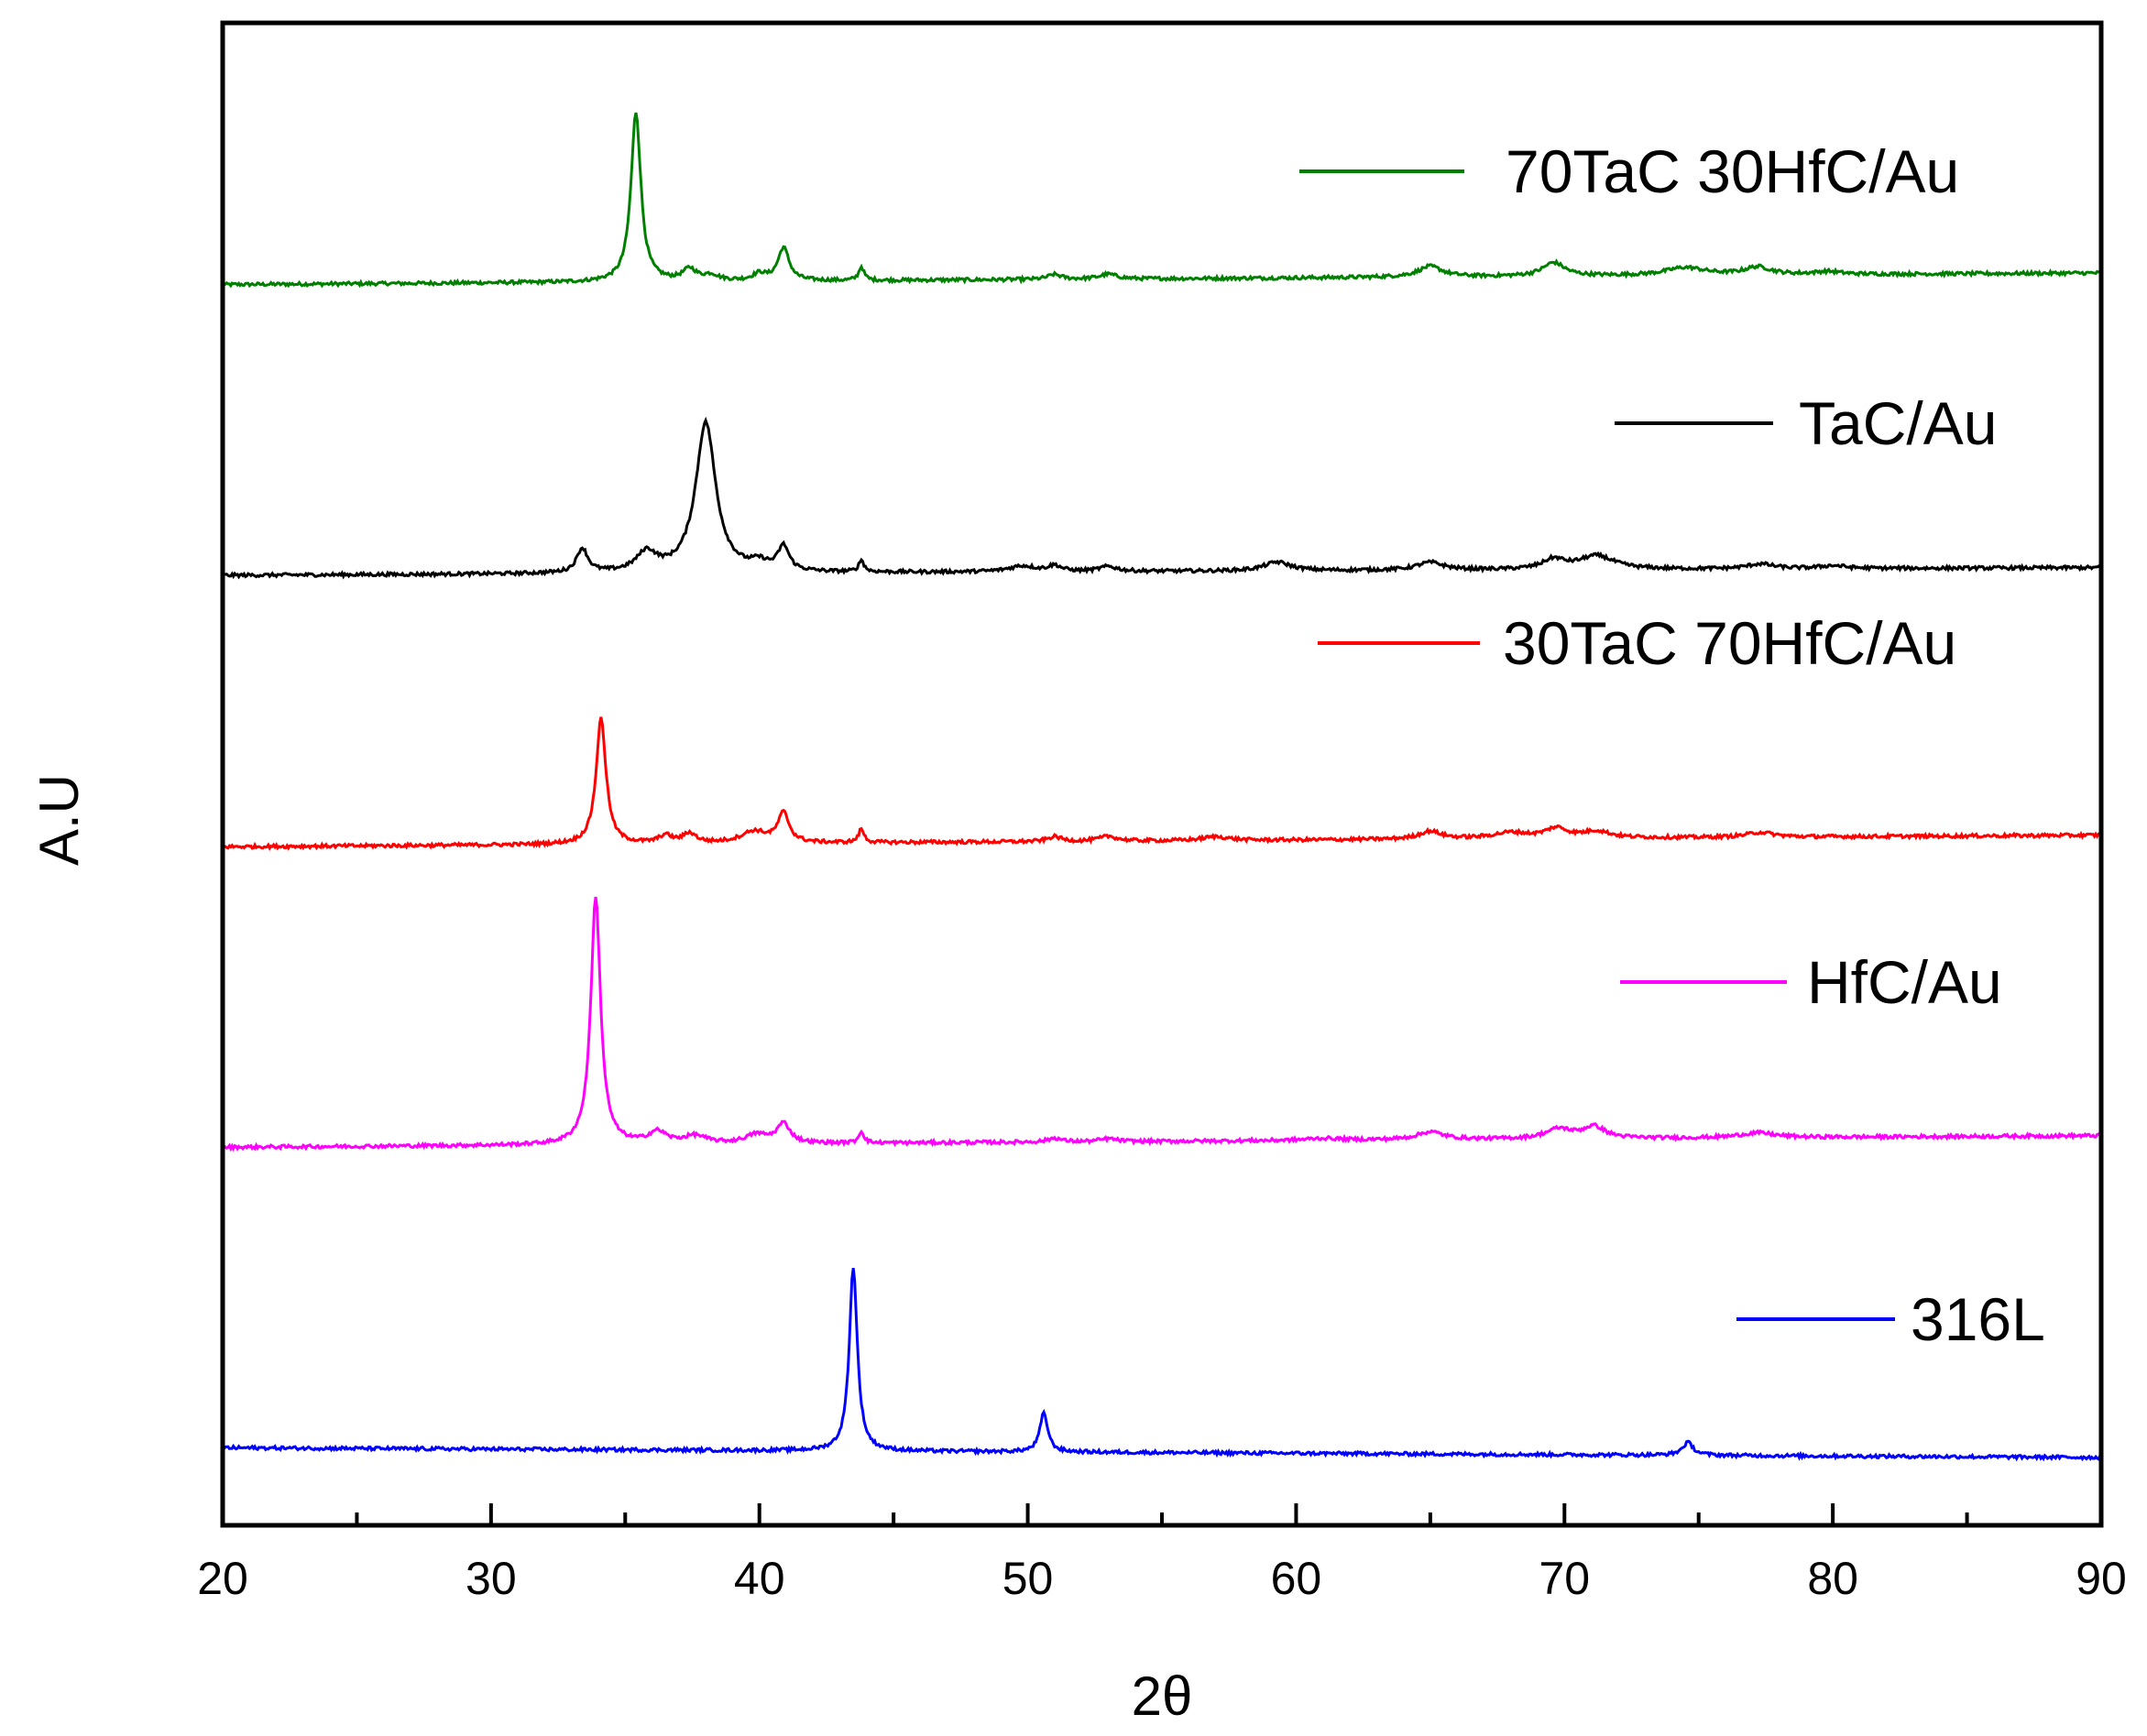  What do you see at coordinates (1905, 982) in the screenshot?
I see `legend-label-3: HfC/Au` at bounding box center [1905, 982].